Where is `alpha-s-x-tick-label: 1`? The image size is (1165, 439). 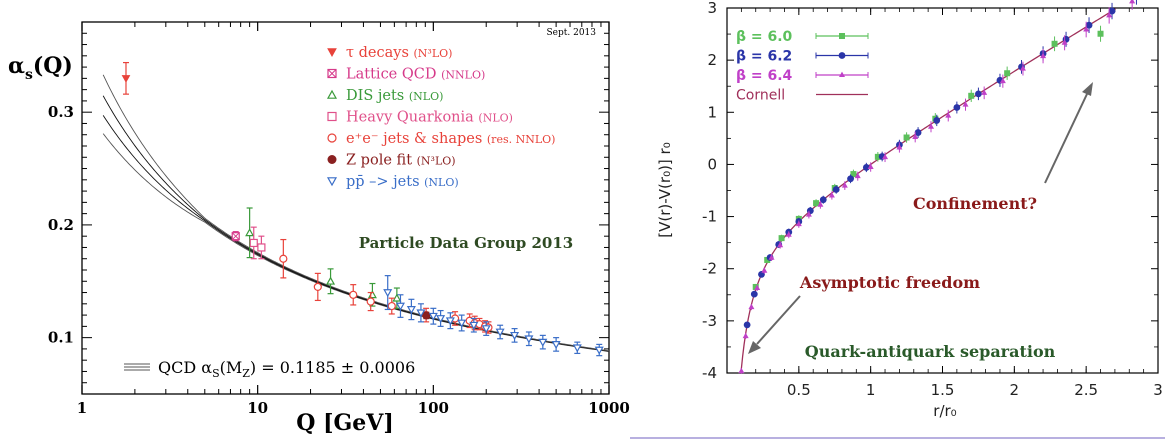 alpha-s-x-tick-label: 1 is located at coordinates (82, 408).